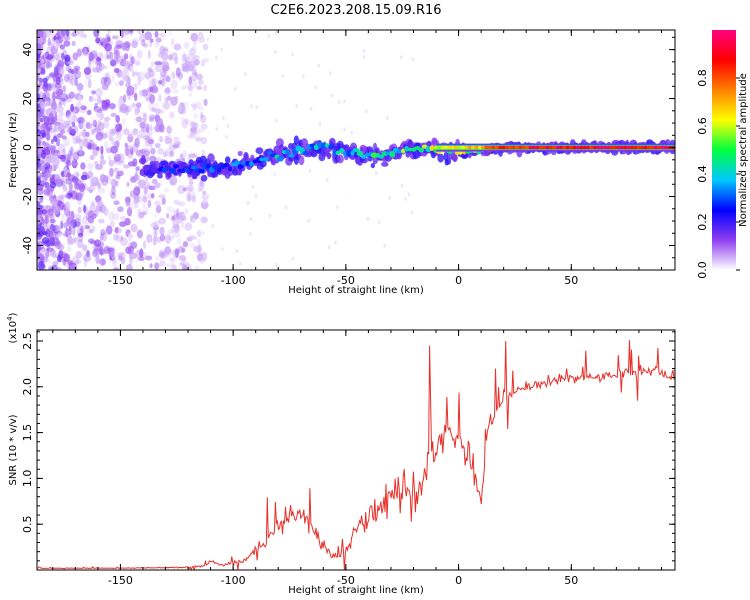 The width and height of the screenshot is (750, 600). Describe the element at coordinates (27, 99) in the screenshot. I see `y-tick-label: 20` at that location.